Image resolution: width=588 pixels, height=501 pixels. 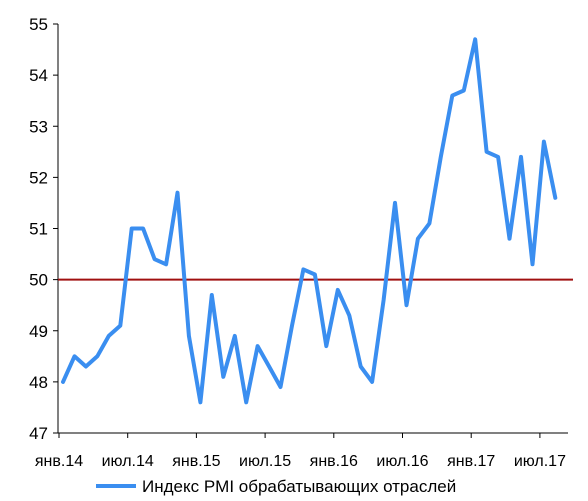 I want to click on x-tick-label: июл.14, so click(x=128, y=461).